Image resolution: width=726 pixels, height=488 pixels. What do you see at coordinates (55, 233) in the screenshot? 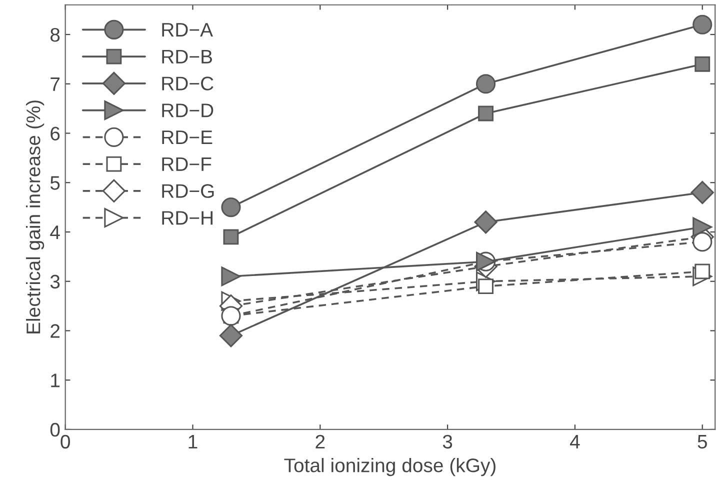
I see `y-tick-label: 4` at bounding box center [55, 233].